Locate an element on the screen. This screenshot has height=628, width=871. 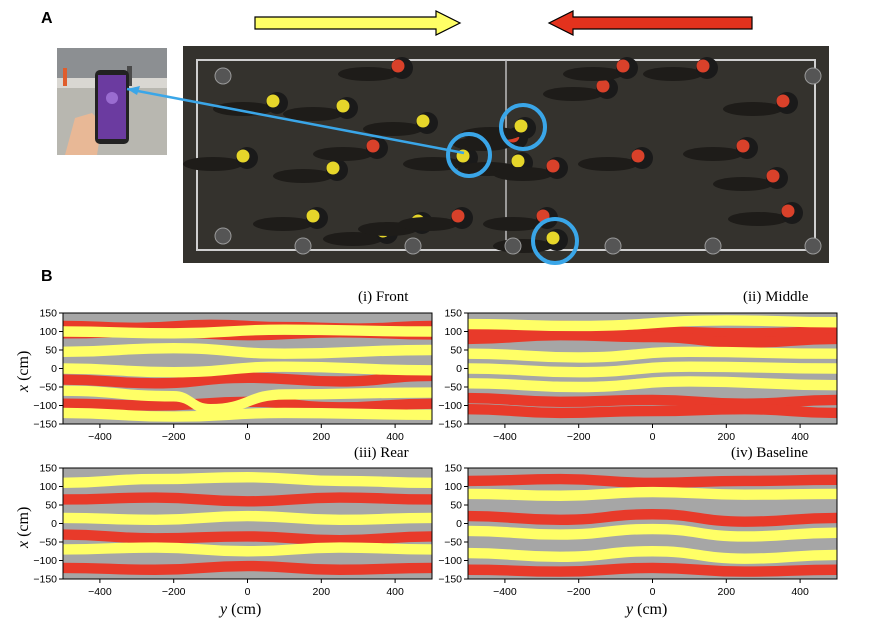
plot-title-rear: (iii) Rear is located at coordinates (381, 453).